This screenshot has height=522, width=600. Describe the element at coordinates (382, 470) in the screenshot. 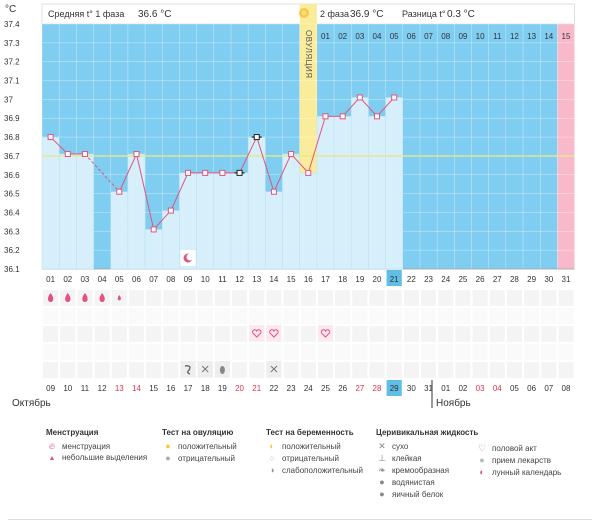

I see `creamy-icon: ❧` at that location.